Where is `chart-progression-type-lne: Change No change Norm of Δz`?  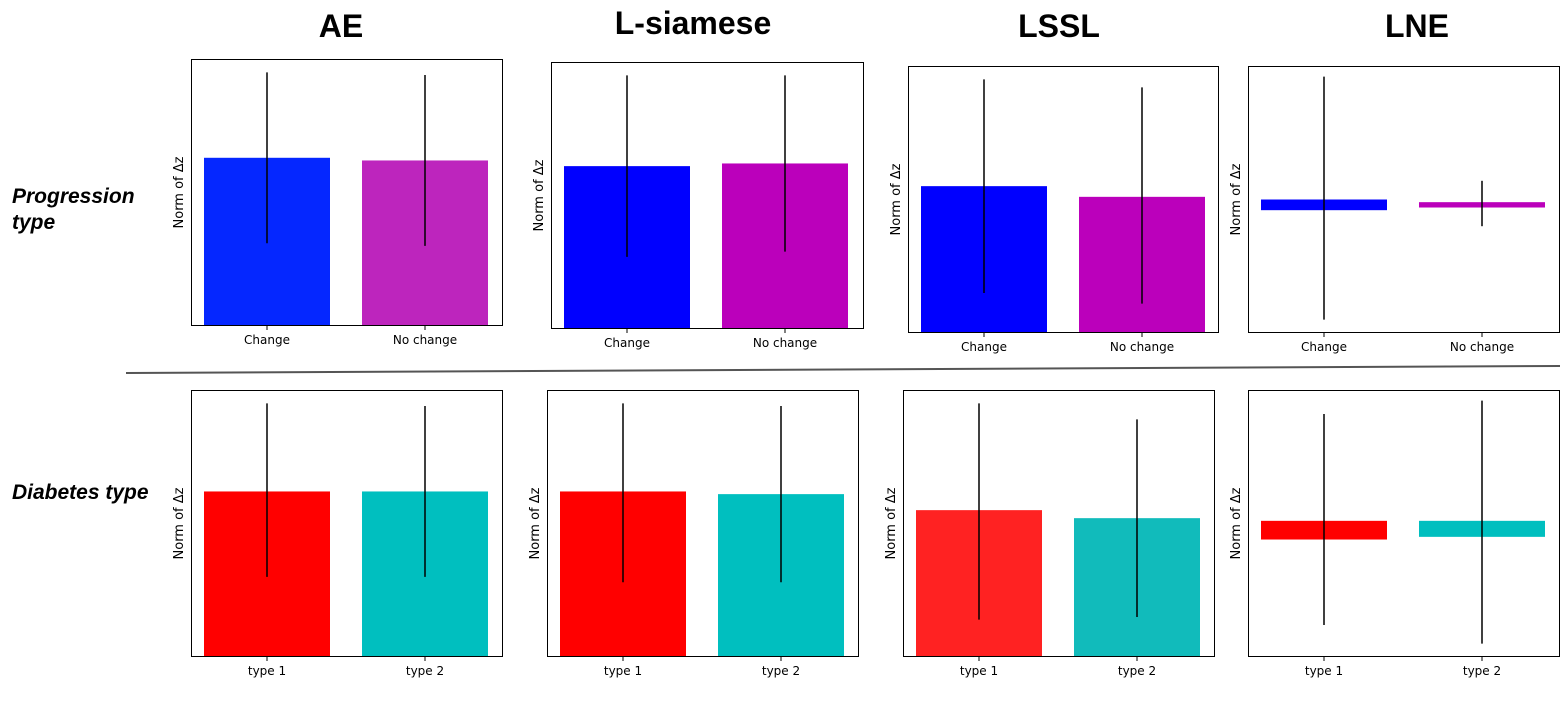 chart-progression-type-lne: Change No change Norm of Δz is located at coordinates (1394, 210).